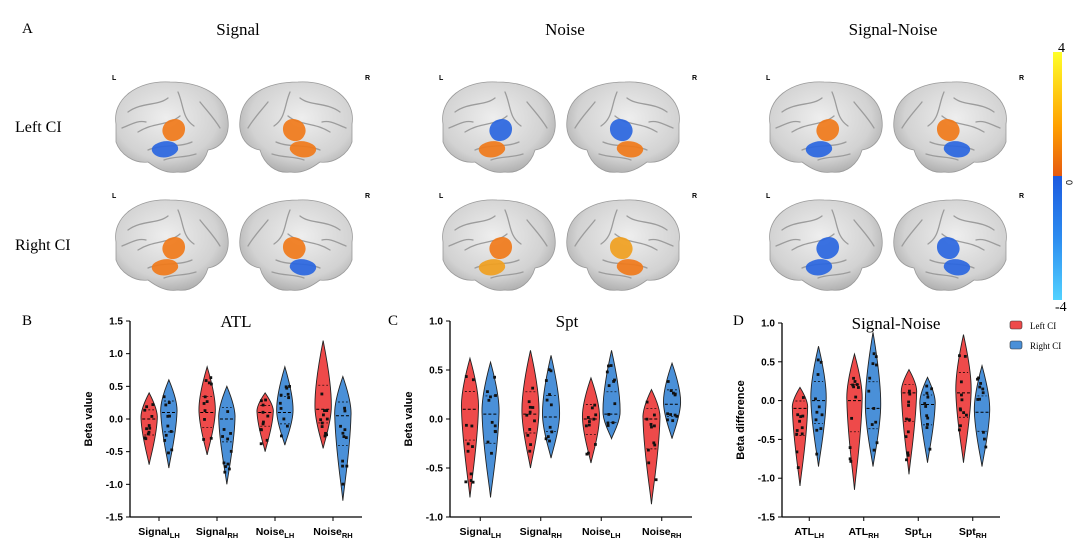 The height and width of the screenshot is (557, 1080). Describe the element at coordinates (565, 29) in the screenshot. I see `column-title-noise: Noise` at that location.